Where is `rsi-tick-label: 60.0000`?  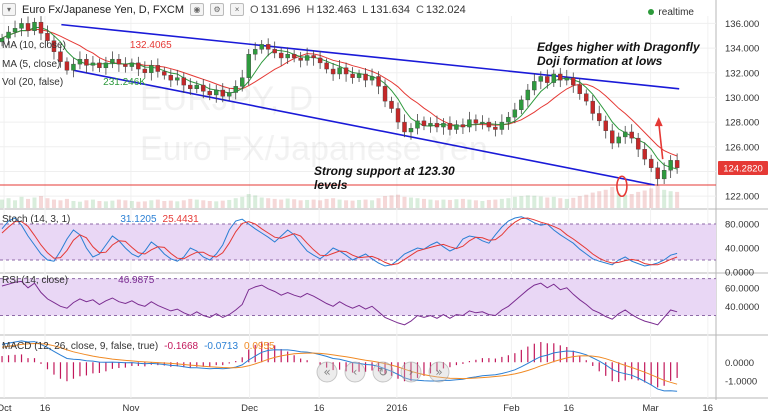
rsi-tick-label: 60.0000 is located at coordinates (742, 288).